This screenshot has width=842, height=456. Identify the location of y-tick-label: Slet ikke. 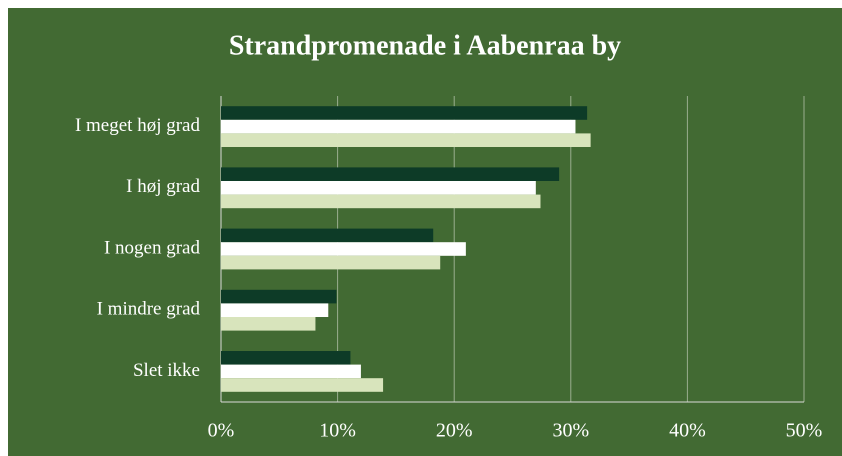
(166, 370).